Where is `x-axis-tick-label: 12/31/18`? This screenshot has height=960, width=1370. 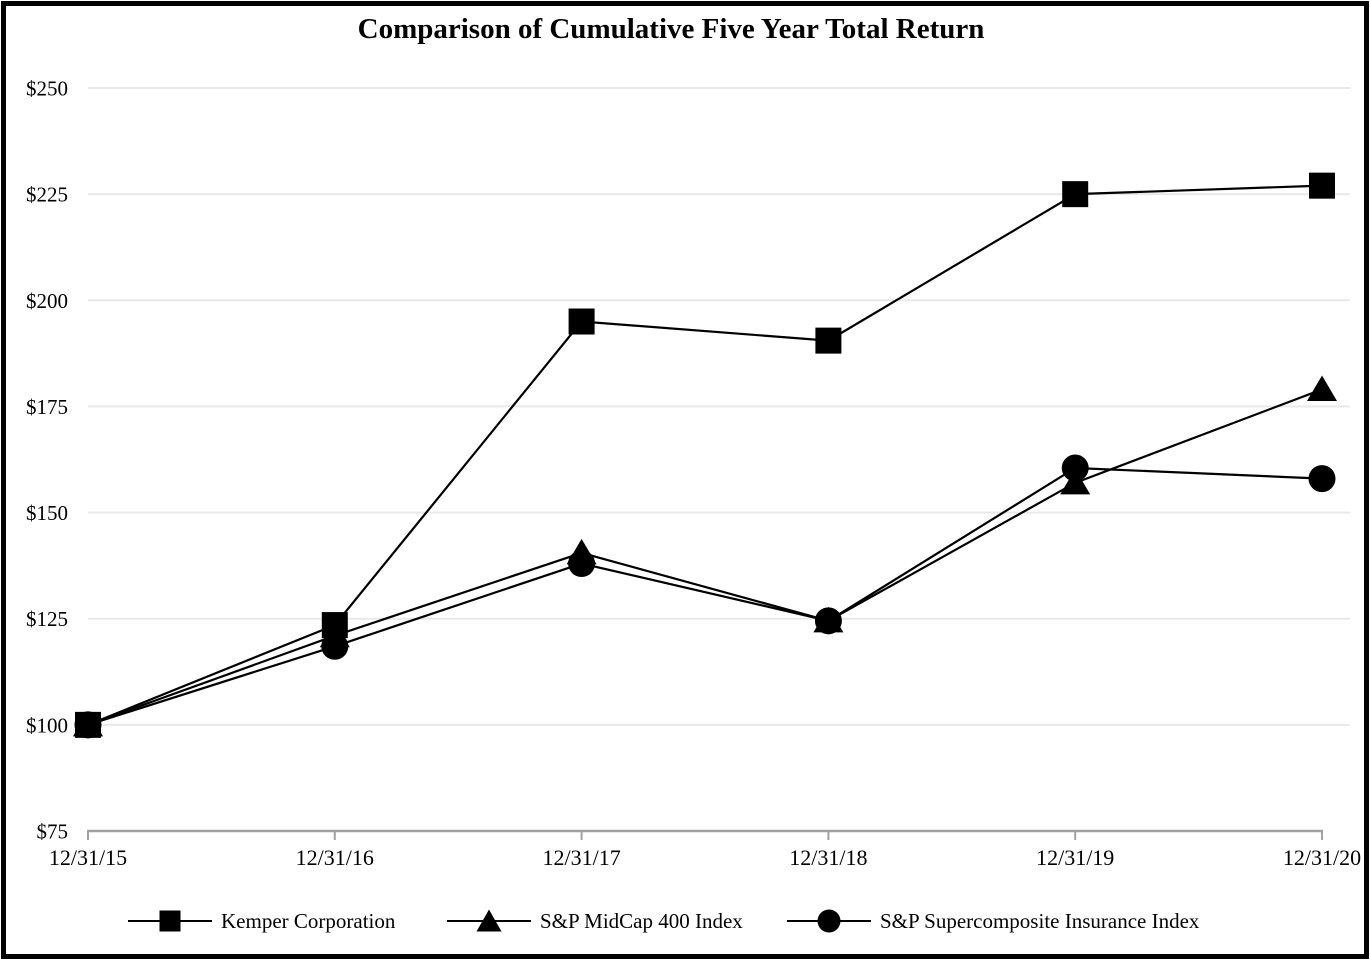
x-axis-tick-label: 12/31/18 is located at coordinates (828, 857).